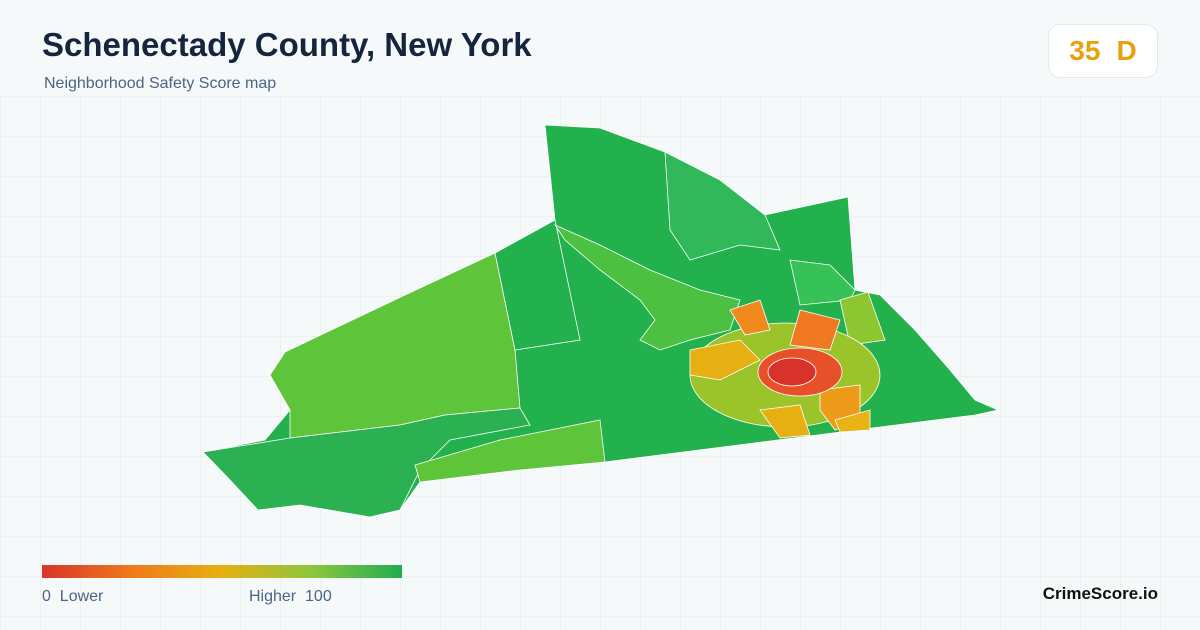  I want to click on legend-min-label: Lower, so click(81, 596).